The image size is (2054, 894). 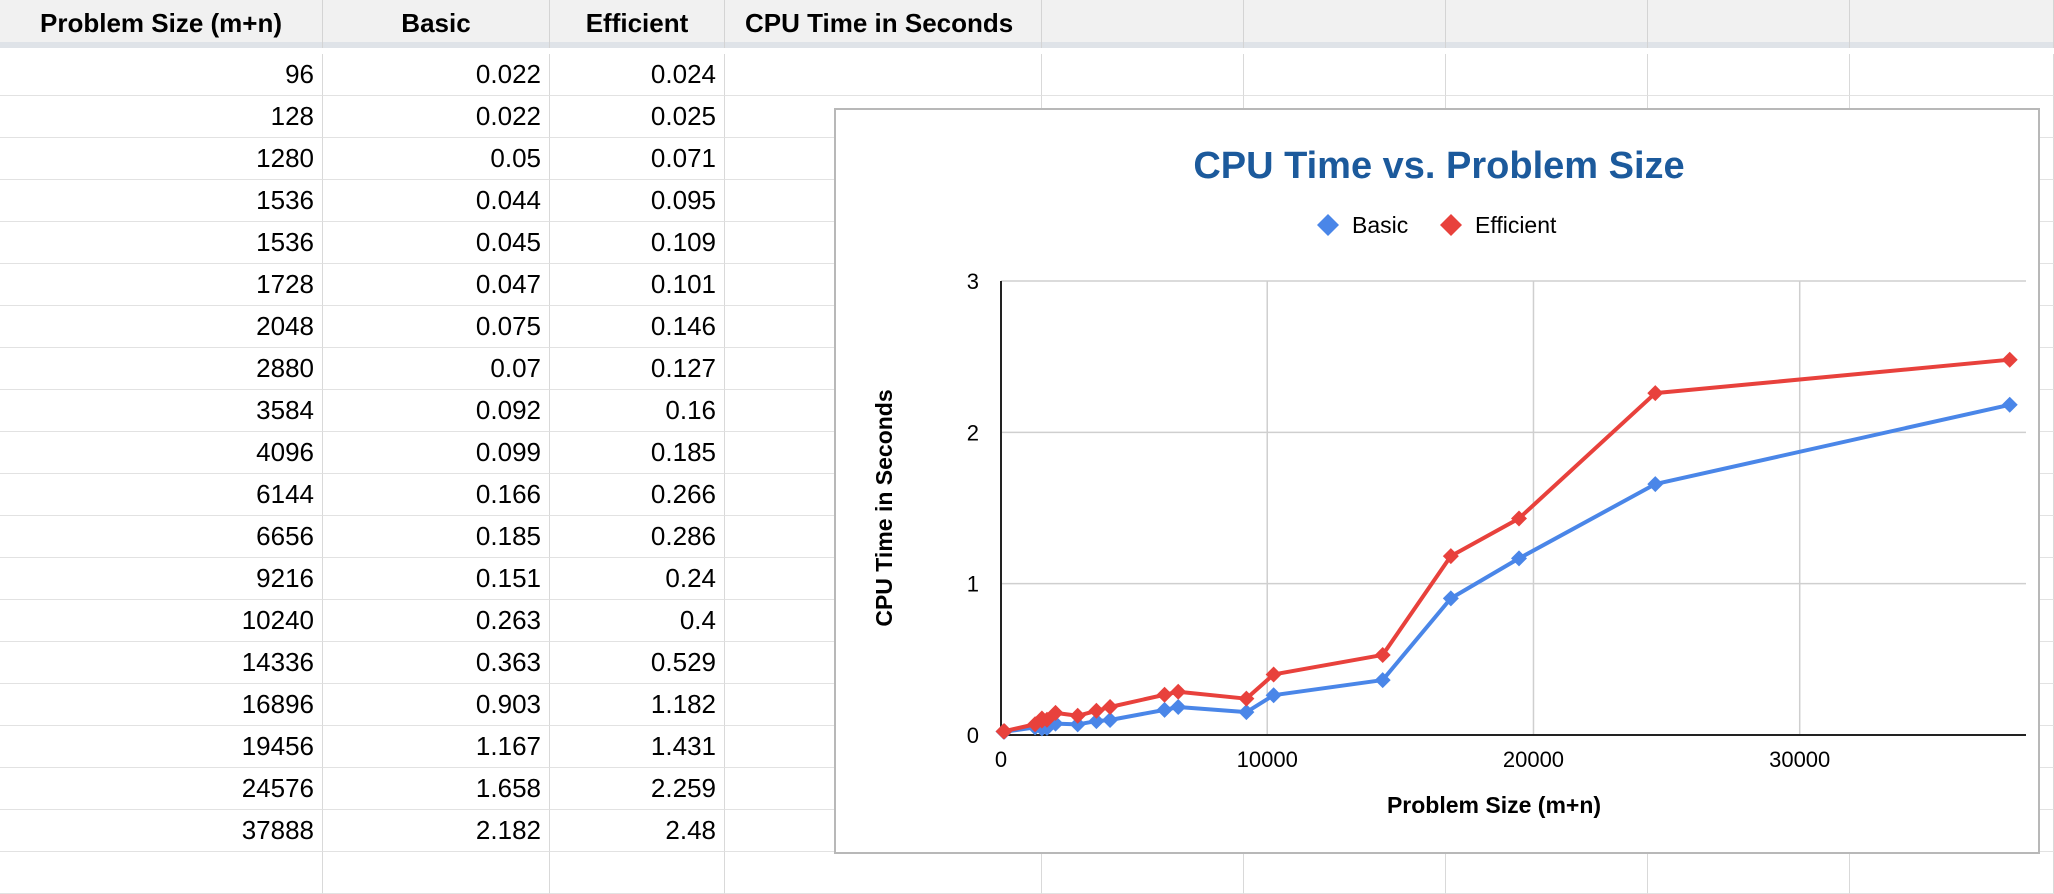 What do you see at coordinates (436, 537) in the screenshot?
I see `basic-cell: 0.185` at bounding box center [436, 537].